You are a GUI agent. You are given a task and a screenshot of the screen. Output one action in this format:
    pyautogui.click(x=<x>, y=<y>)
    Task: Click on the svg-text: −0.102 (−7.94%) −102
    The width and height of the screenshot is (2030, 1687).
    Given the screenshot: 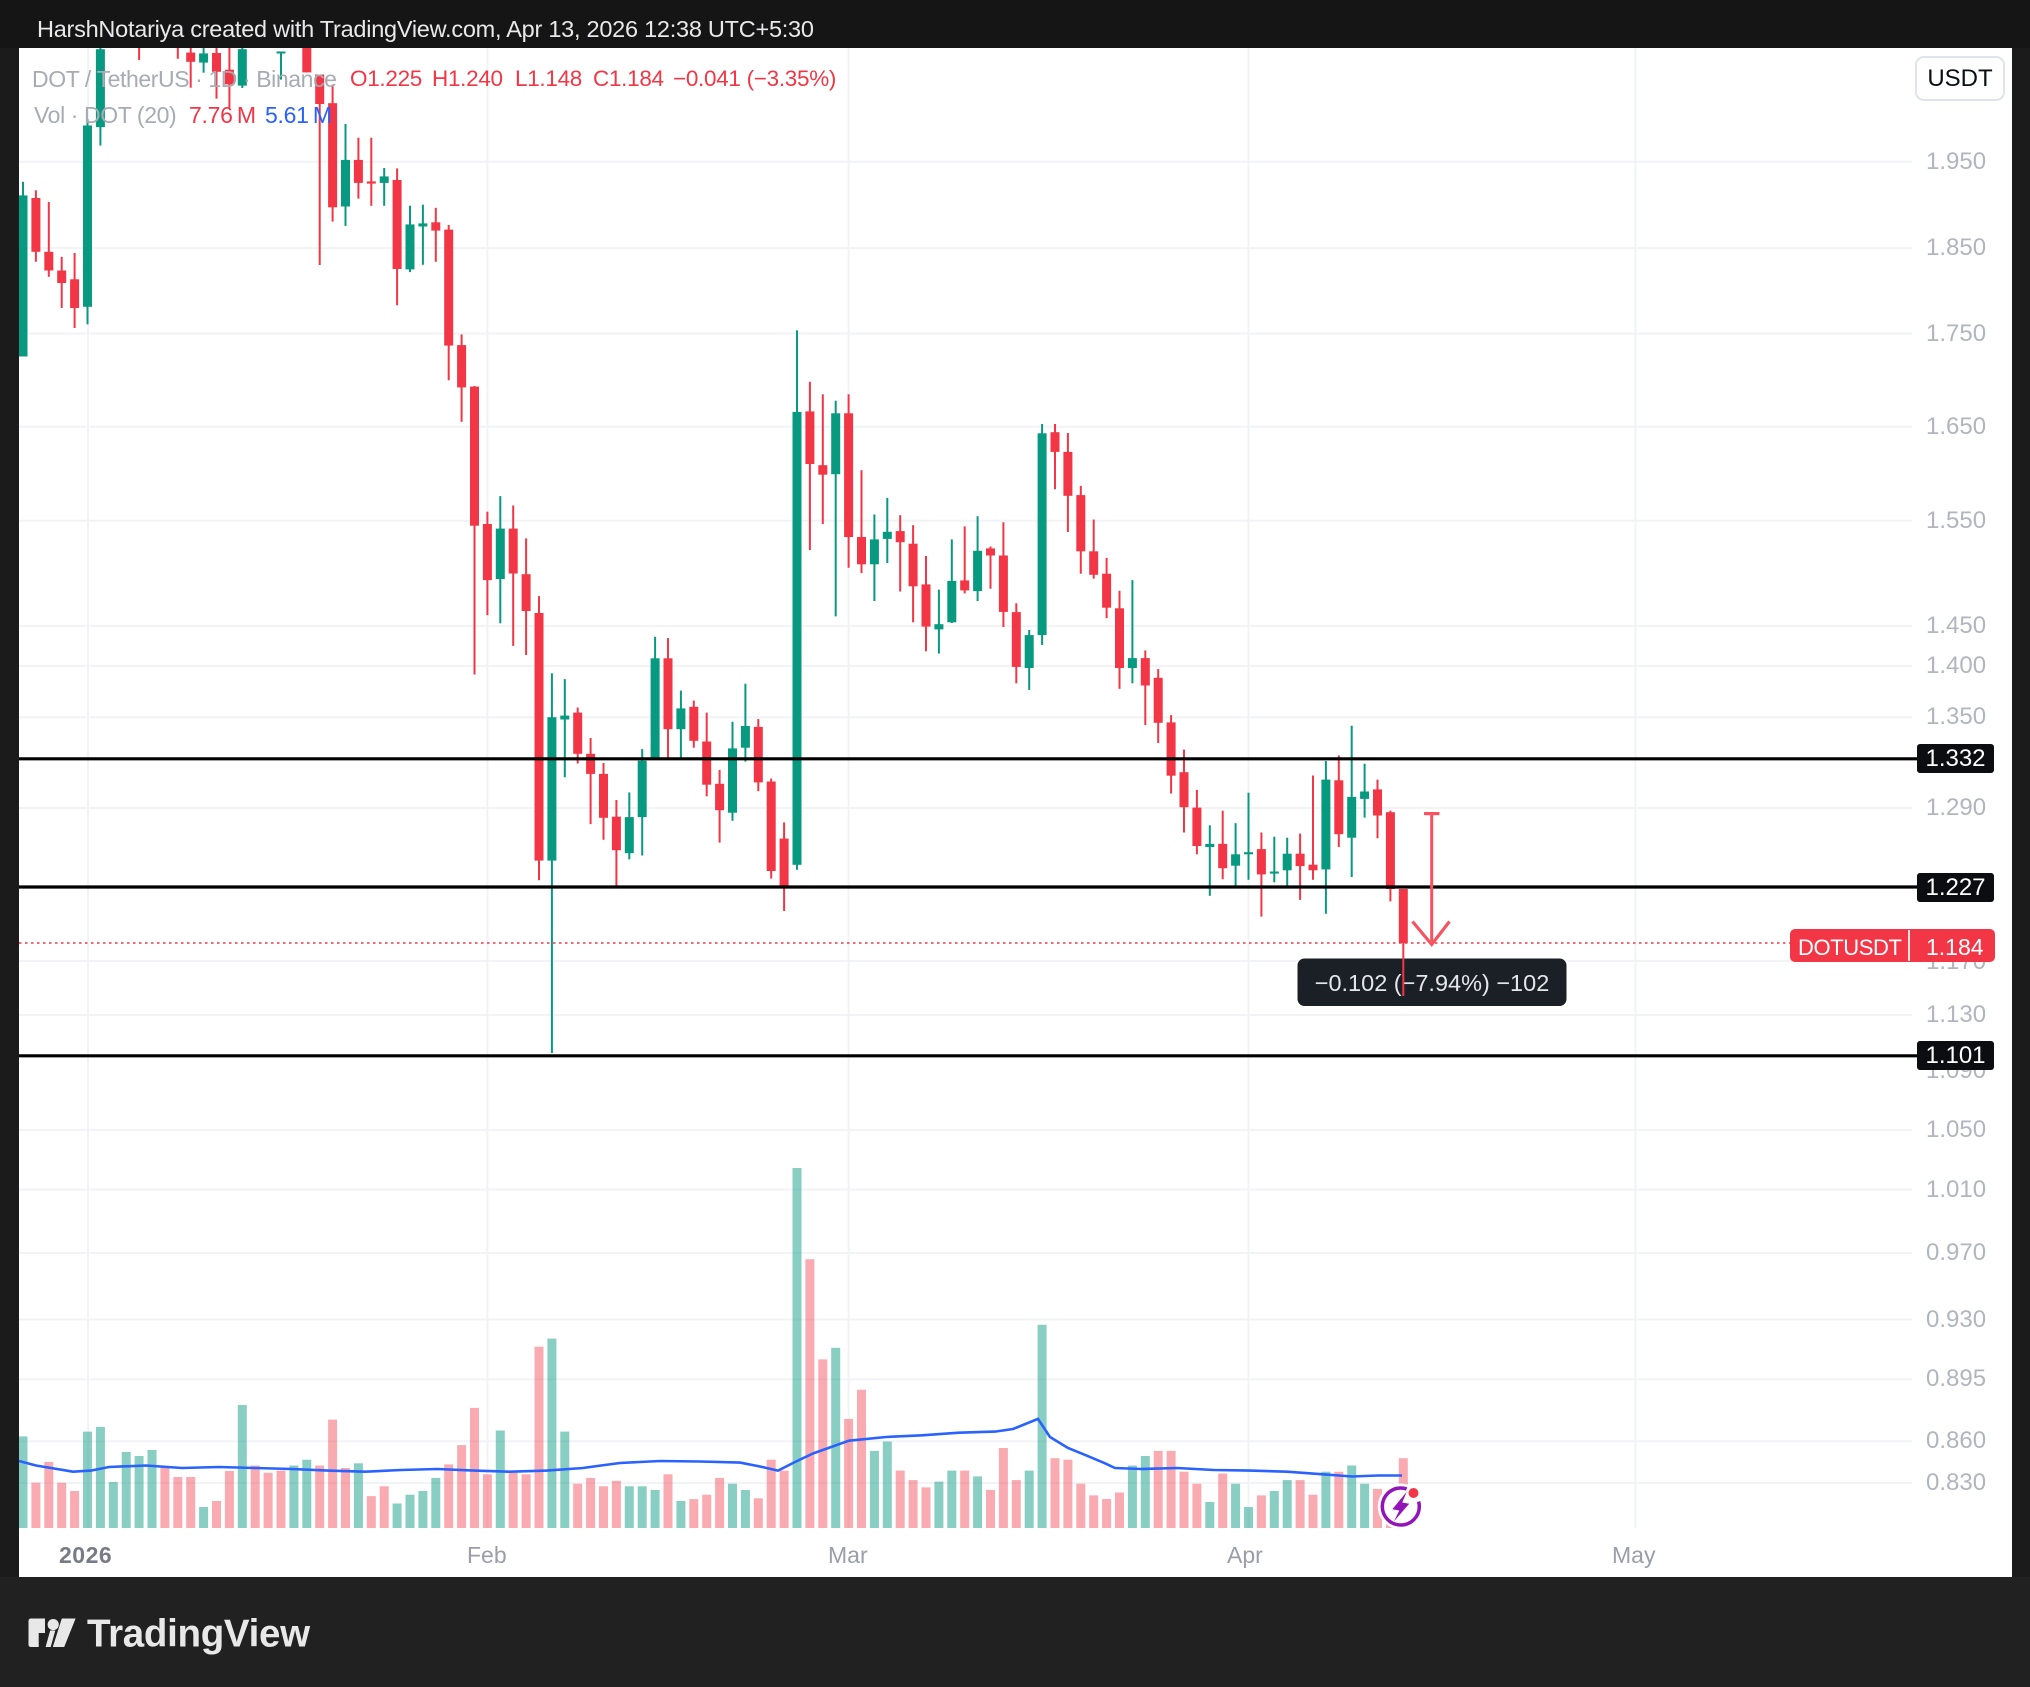 What is the action you would take?
    pyautogui.click(x=1432, y=983)
    